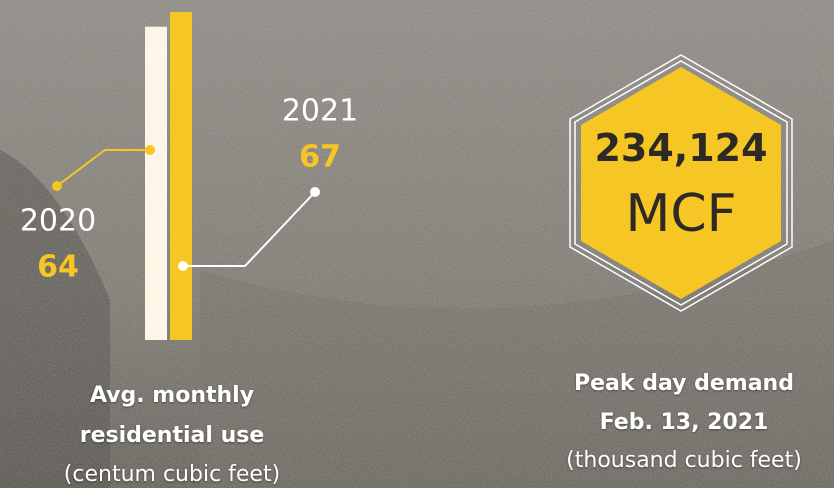  I want to click on value-label: 67, so click(320, 157).